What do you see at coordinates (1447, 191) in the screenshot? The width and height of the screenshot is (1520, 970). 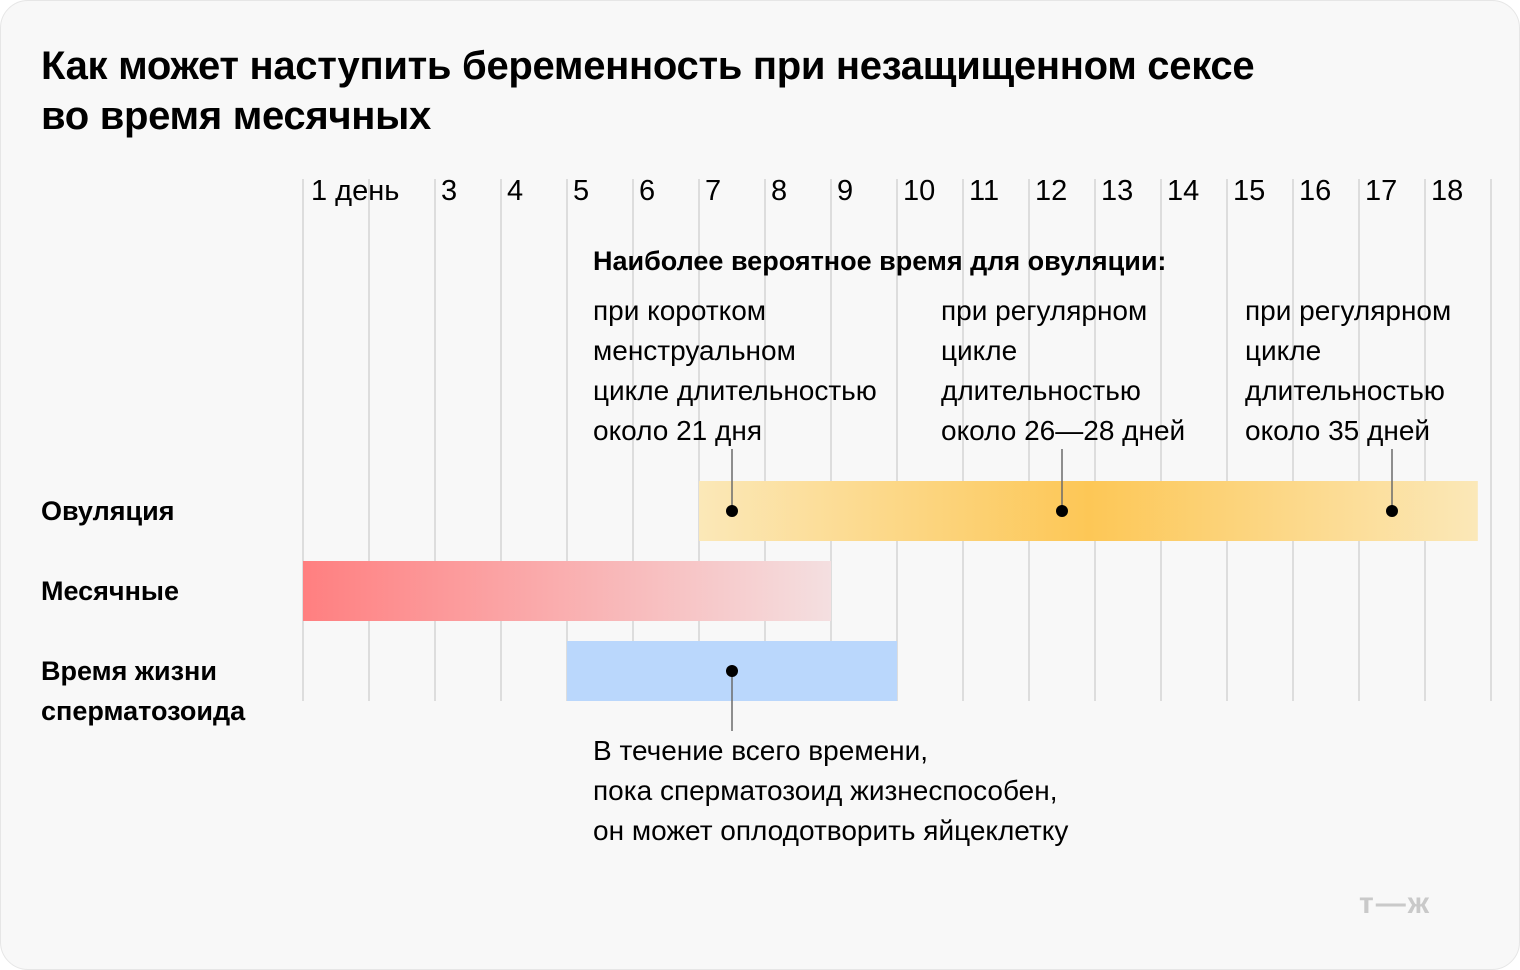 I see `x-tick-label: 18` at bounding box center [1447, 191].